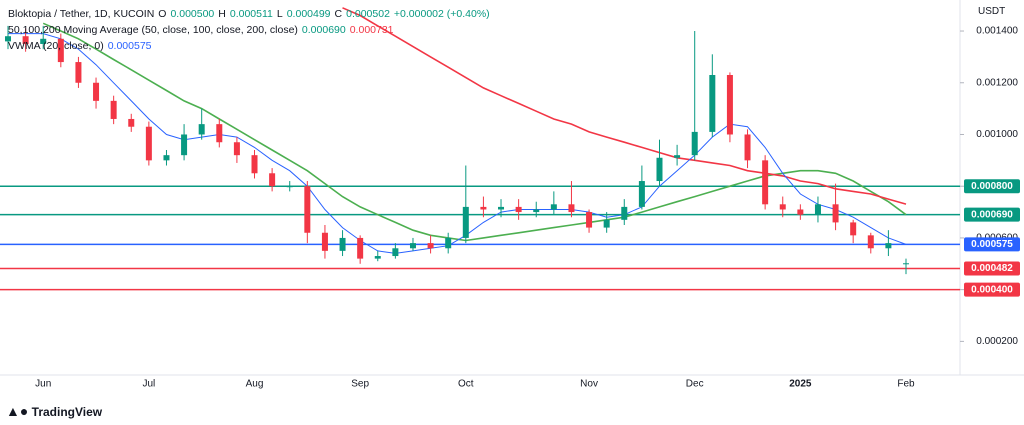  What do you see at coordinates (67, 412) in the screenshot?
I see `brand-name: TradingView` at bounding box center [67, 412].